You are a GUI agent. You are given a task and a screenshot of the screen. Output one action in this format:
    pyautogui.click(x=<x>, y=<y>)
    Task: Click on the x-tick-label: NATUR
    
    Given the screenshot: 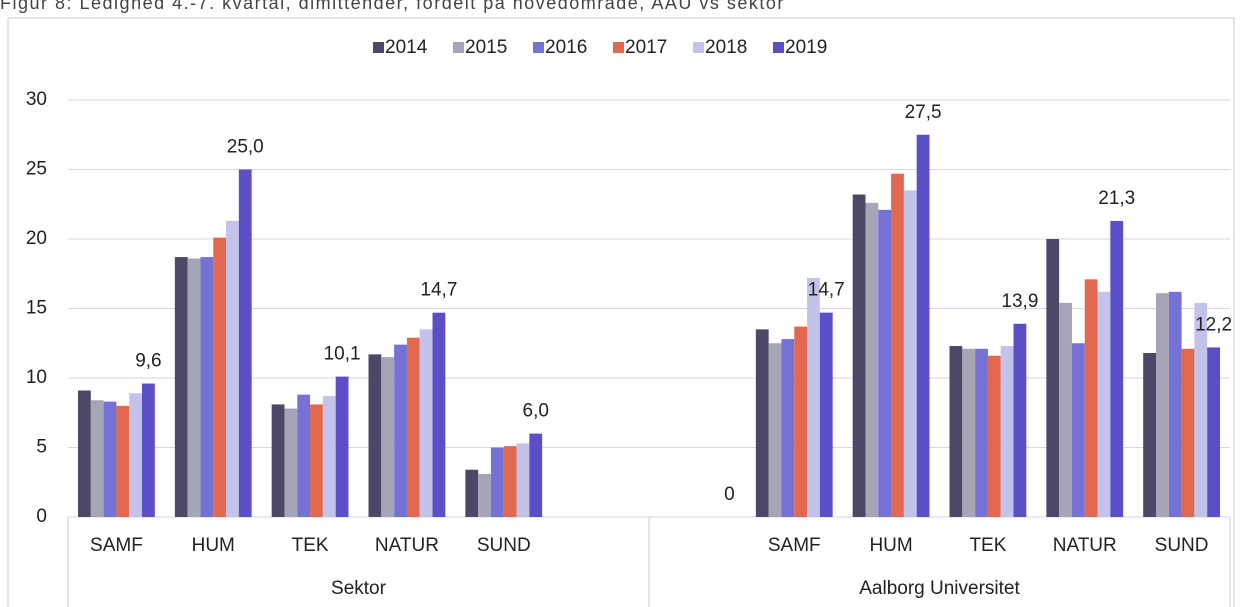 What is the action you would take?
    pyautogui.click(x=1085, y=545)
    